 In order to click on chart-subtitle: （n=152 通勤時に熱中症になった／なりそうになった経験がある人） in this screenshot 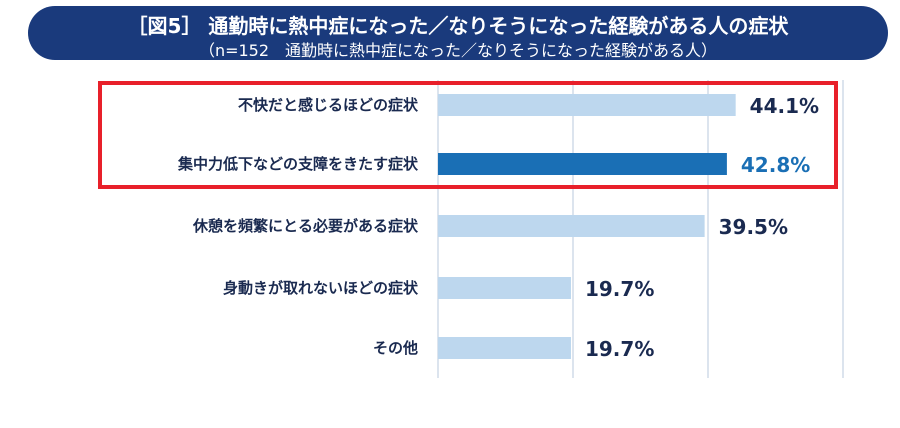, I will do `click(458, 50)`.